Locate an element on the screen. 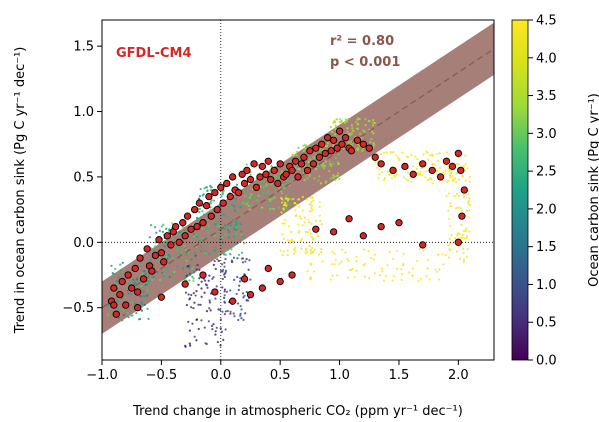  p-value-annotation: p < 0.001 is located at coordinates (365, 62).